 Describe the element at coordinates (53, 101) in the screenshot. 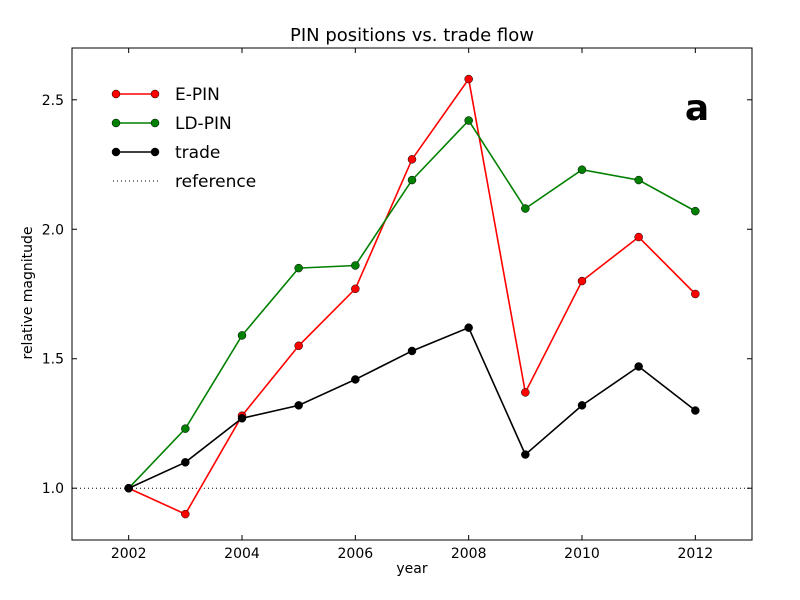

I see `y-tick-label: 2.5` at that location.